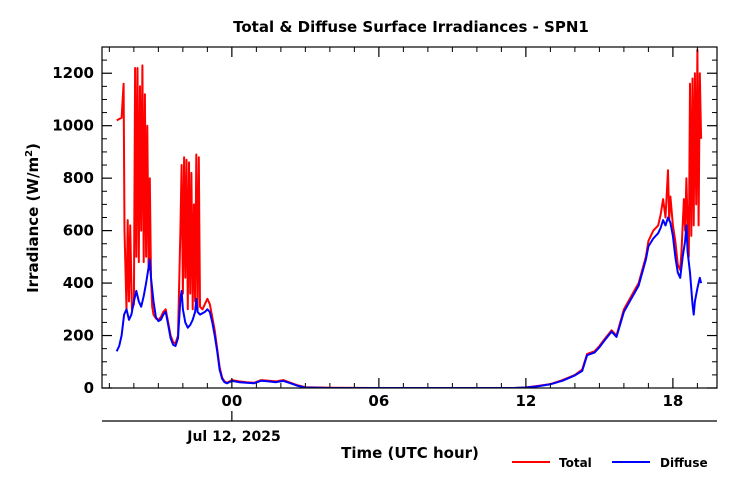 This screenshot has height=487, width=739. I want to click on y-tick-label: 0, so click(89, 388).